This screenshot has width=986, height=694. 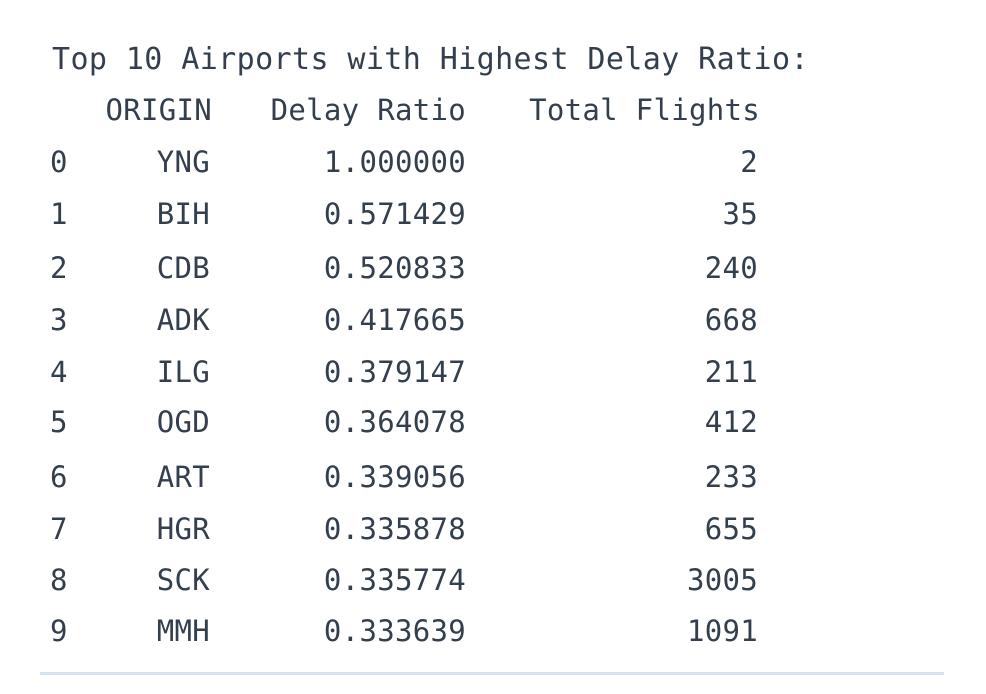 What do you see at coordinates (183, 580) in the screenshot?
I see `row-origin: SCK` at bounding box center [183, 580].